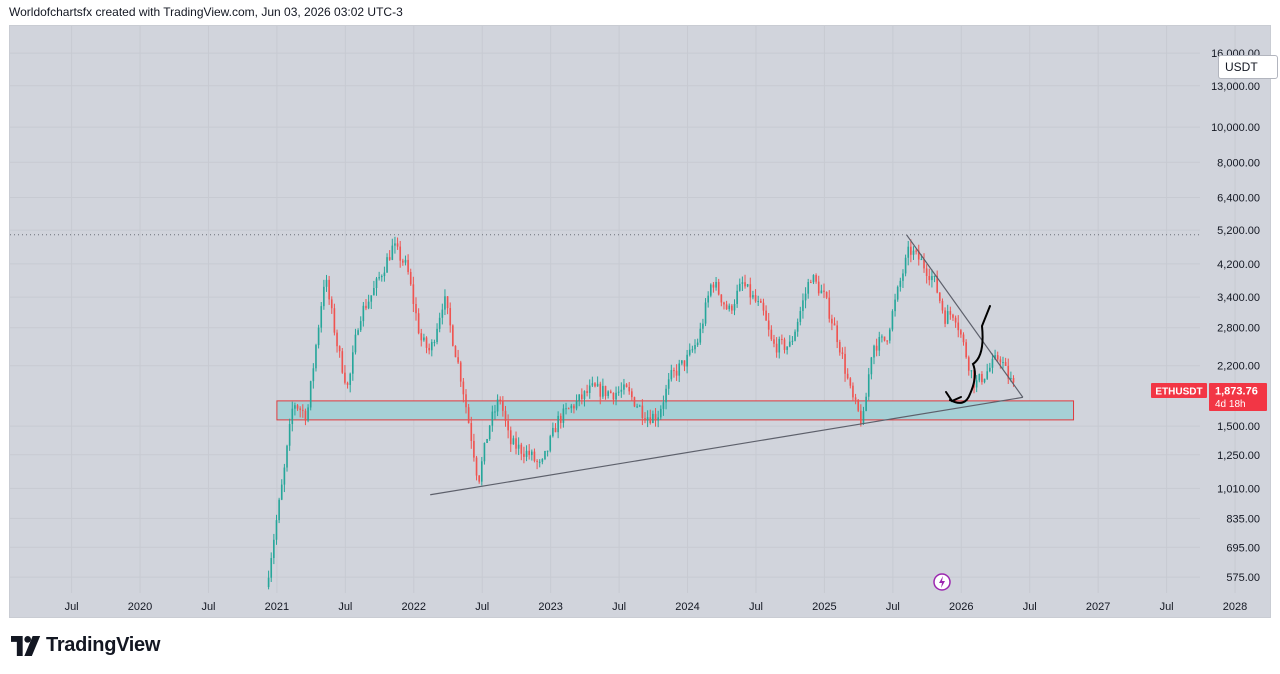 The width and height of the screenshot is (1280, 674). Describe the element at coordinates (970, 354) in the screenshot. I see `hand-drawn-arrow` at that location.